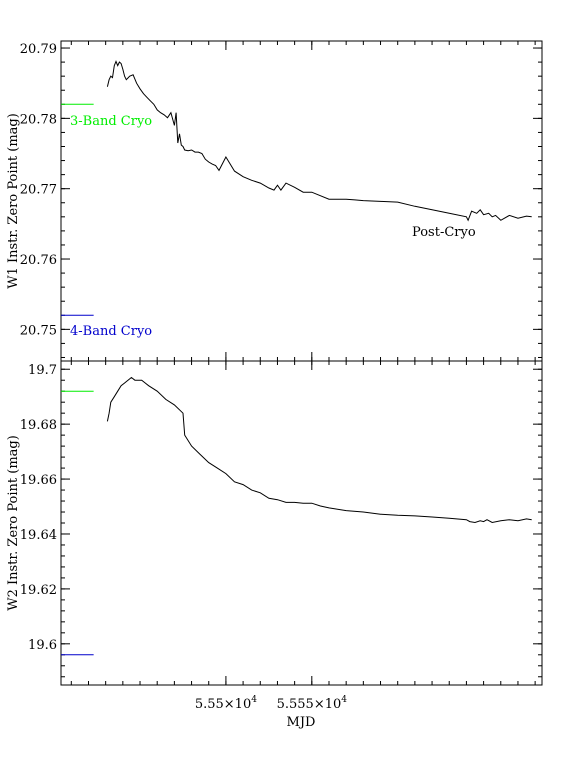  What do you see at coordinates (13, 201) in the screenshot?
I see `w1-ylabel: W1 Instr. Zero Point (mag)` at bounding box center [13, 201].